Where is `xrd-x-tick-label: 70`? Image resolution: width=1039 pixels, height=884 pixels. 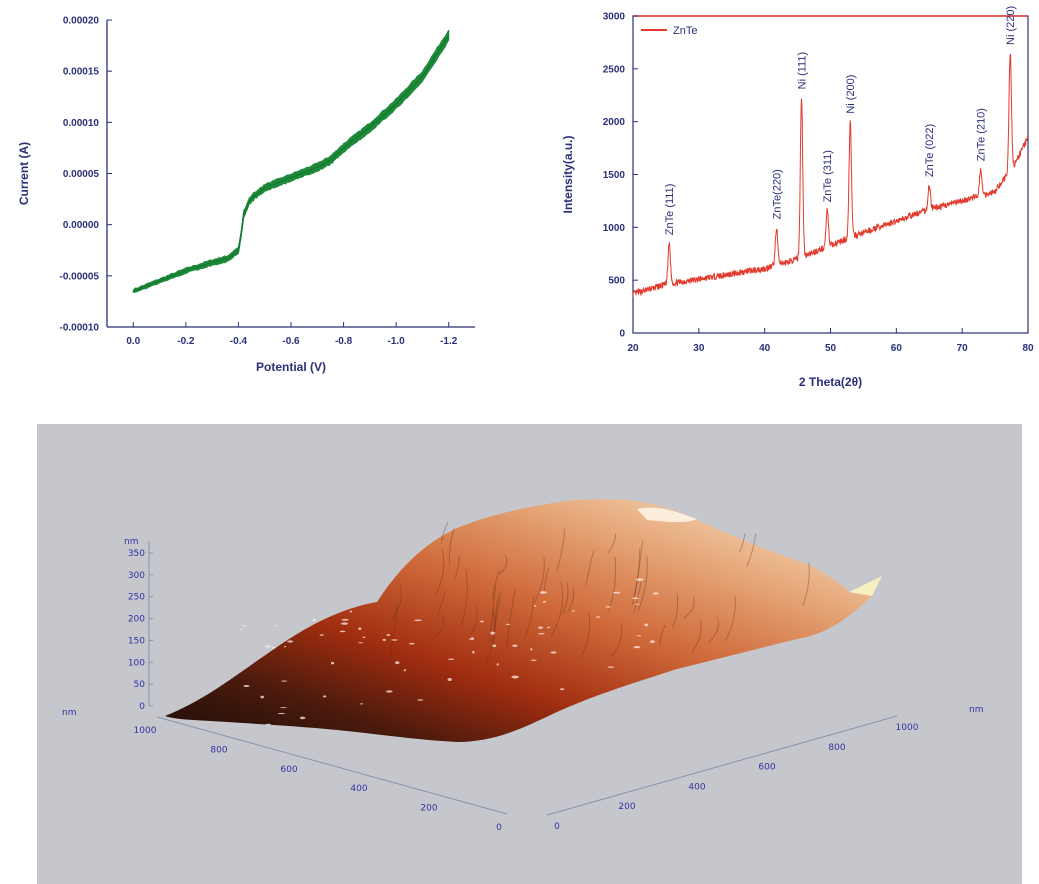 xrd-x-tick-label: 70 is located at coordinates (963, 348).